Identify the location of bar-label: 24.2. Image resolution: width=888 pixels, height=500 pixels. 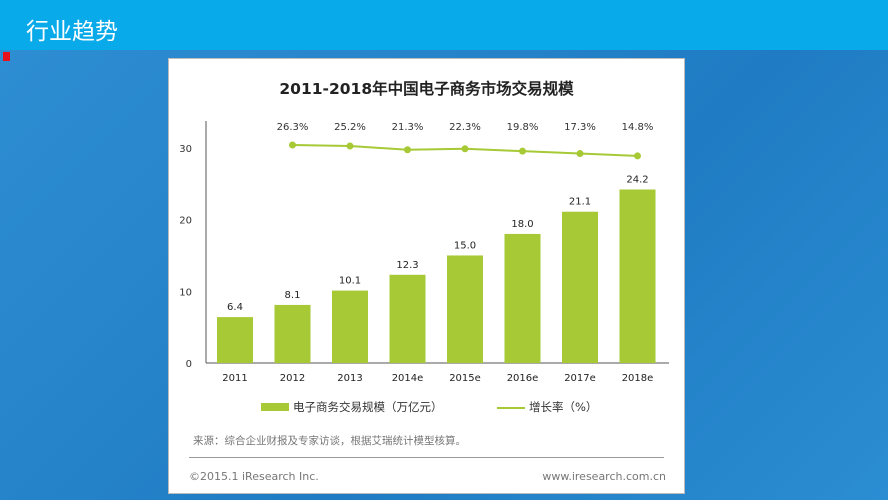
(637, 179).